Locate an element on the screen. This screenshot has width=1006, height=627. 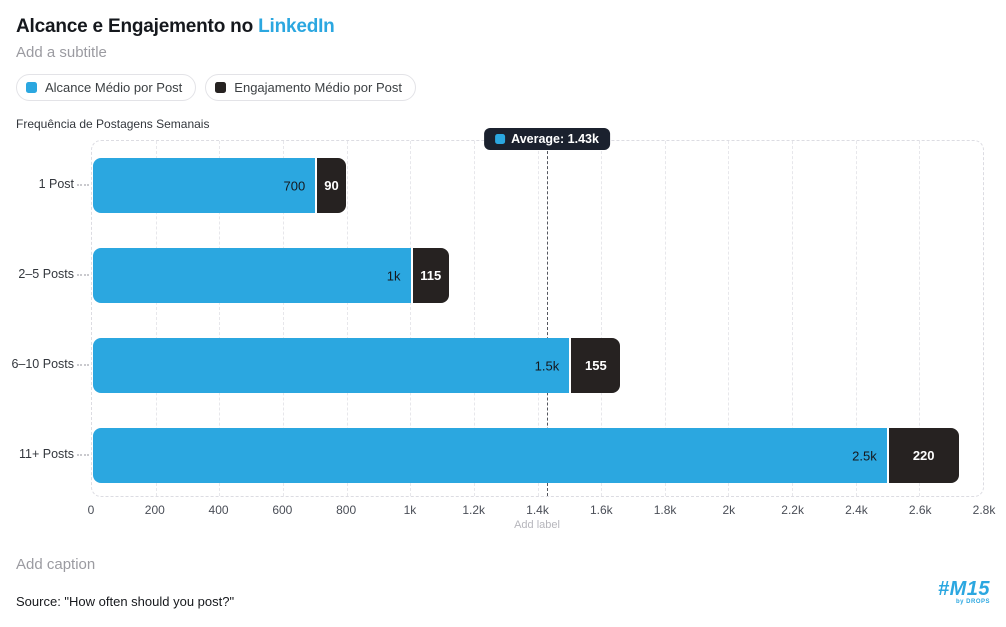
x-axis-tick: 400 is located at coordinates (218, 510).